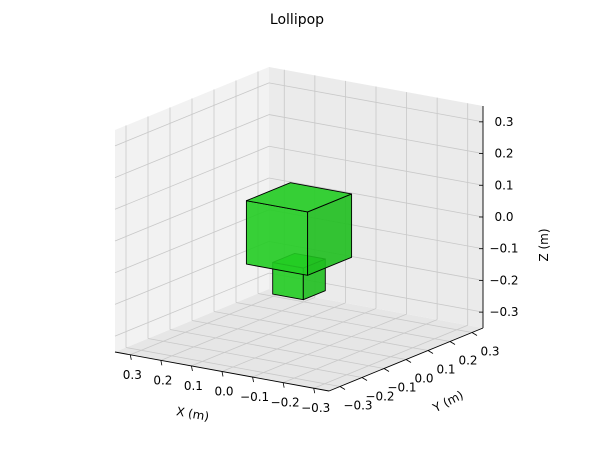 The width and height of the screenshot is (599, 463). I want to click on y-tick-label: −0.2, so click(379, 397).